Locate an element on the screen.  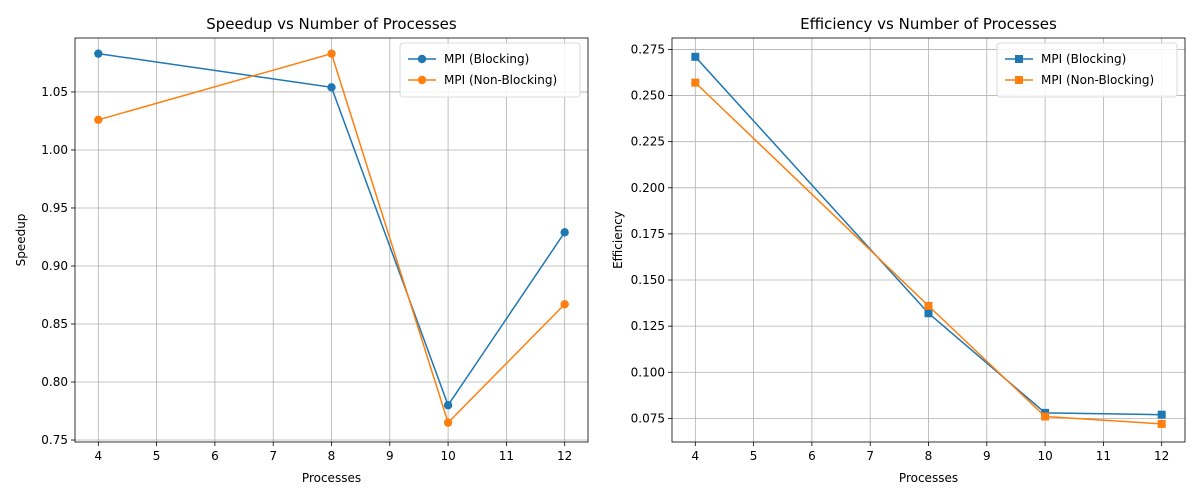
y-tick-label: 0.175 is located at coordinates (648, 234).